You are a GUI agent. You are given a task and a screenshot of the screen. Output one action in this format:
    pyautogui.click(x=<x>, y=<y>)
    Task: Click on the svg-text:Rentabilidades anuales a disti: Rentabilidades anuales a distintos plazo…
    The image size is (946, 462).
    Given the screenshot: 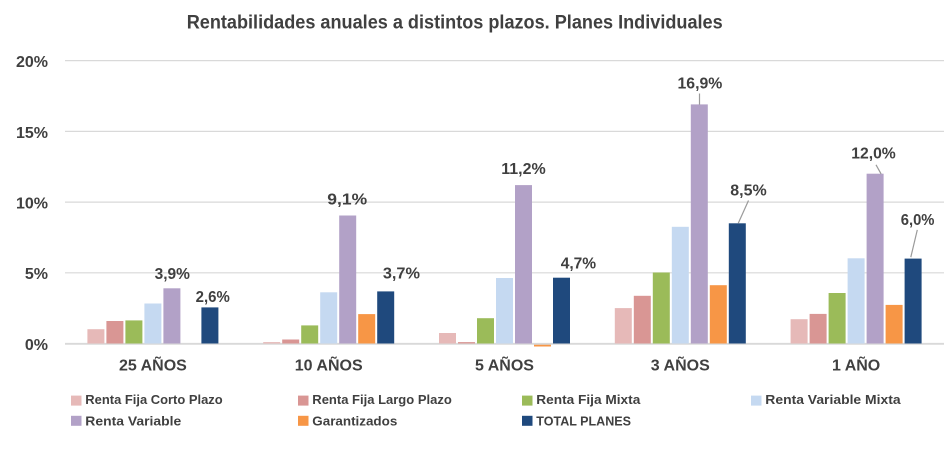 What is the action you would take?
    pyautogui.click(x=455, y=23)
    